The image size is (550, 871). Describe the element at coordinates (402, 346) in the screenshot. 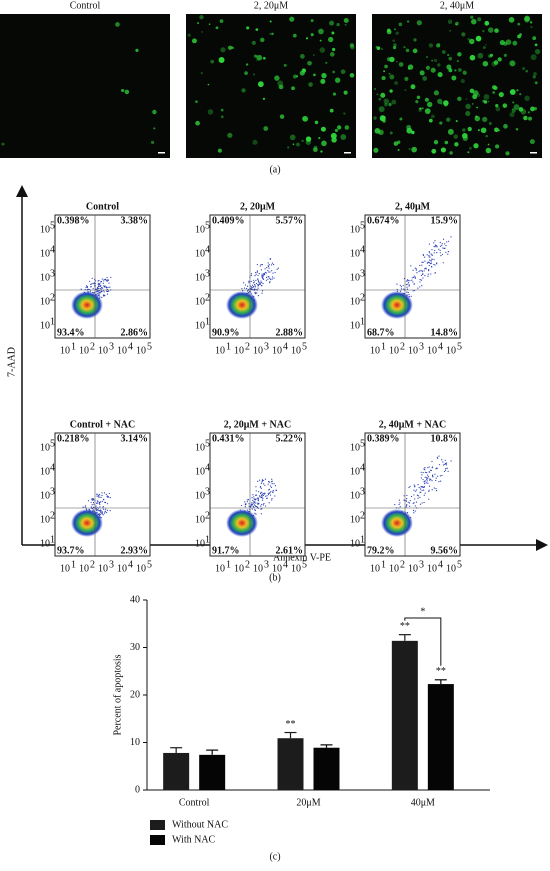

I see `tick-exponent: 2` at that location.